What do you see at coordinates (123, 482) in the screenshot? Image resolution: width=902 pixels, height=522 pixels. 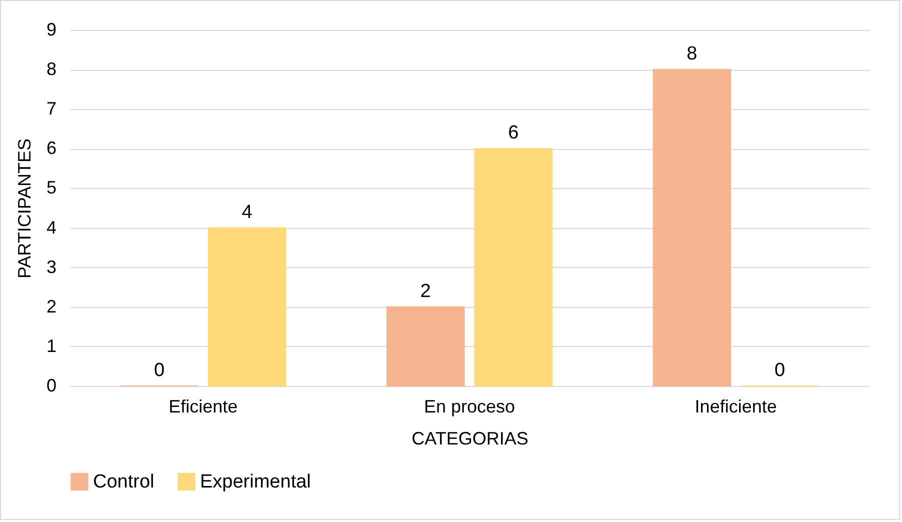 I see `legend-label: Control` at bounding box center [123, 482].